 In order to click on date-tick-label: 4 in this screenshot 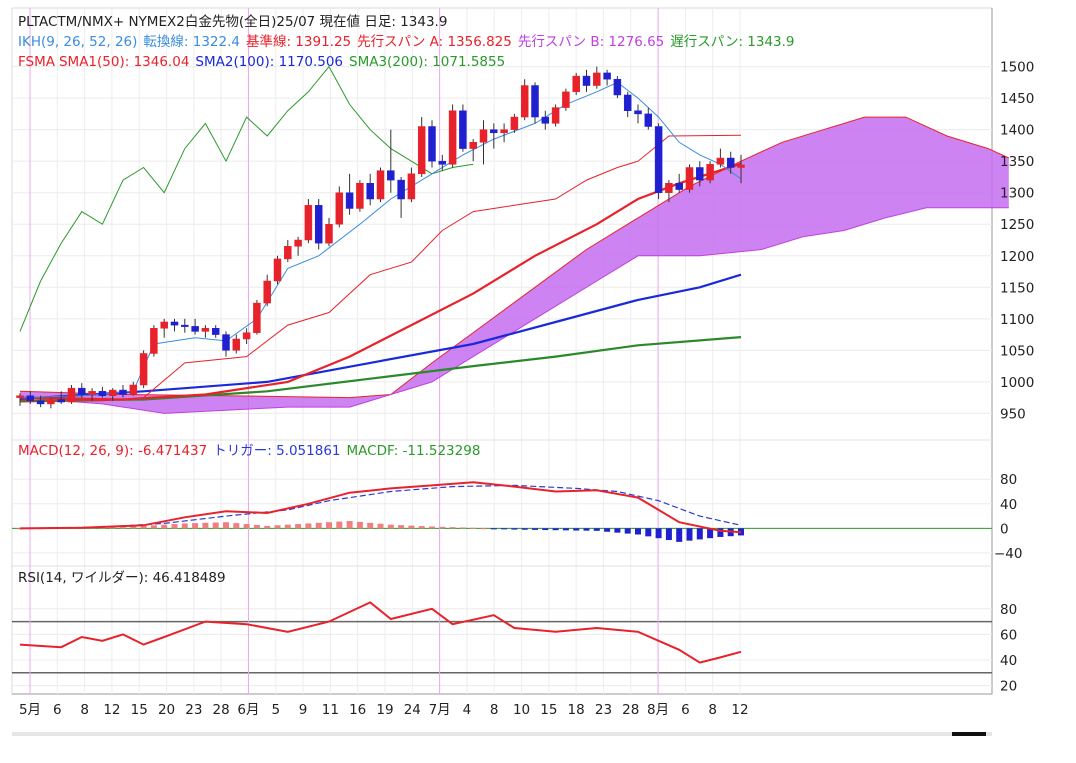, I will do `click(467, 710)`.